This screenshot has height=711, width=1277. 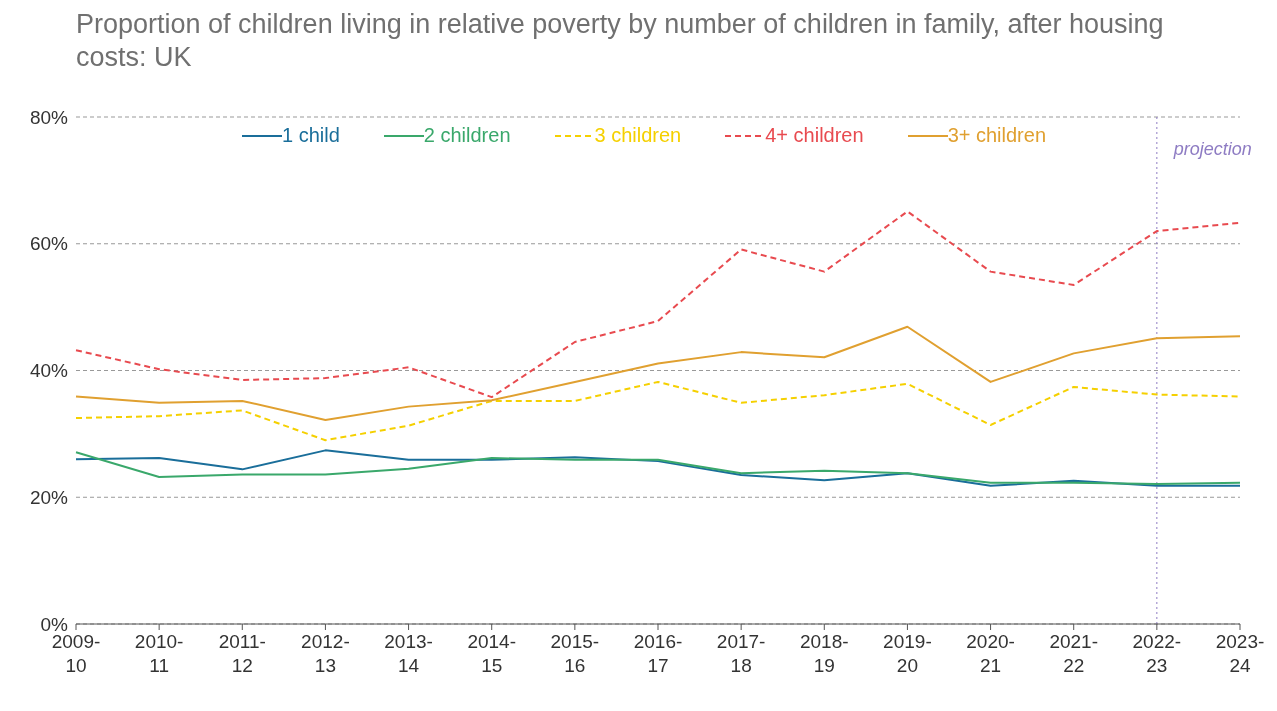 I want to click on y-tick-label: 60%, so click(x=49, y=244).